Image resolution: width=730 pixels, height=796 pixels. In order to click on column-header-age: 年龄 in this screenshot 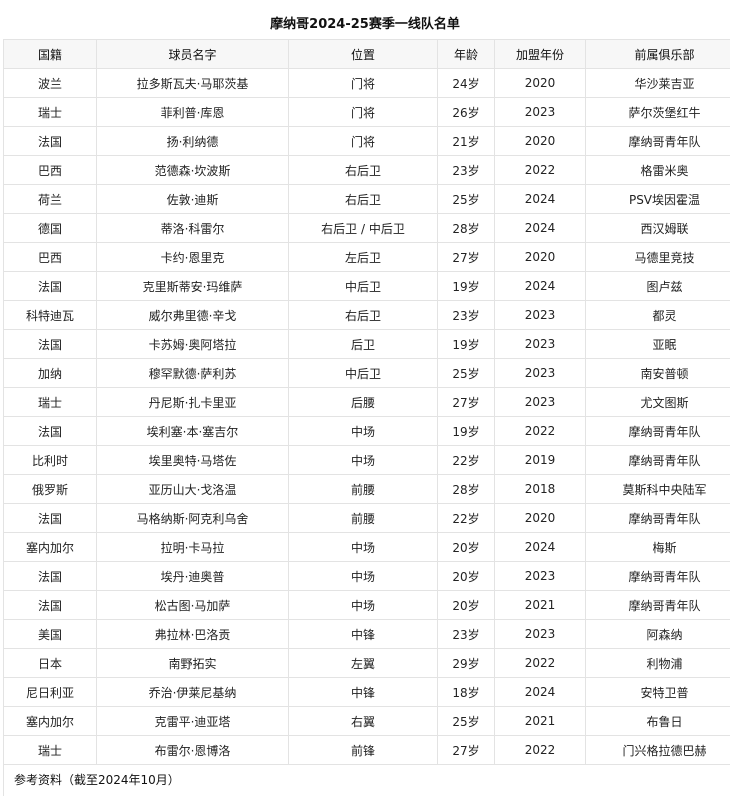, I will do `click(466, 54)`.